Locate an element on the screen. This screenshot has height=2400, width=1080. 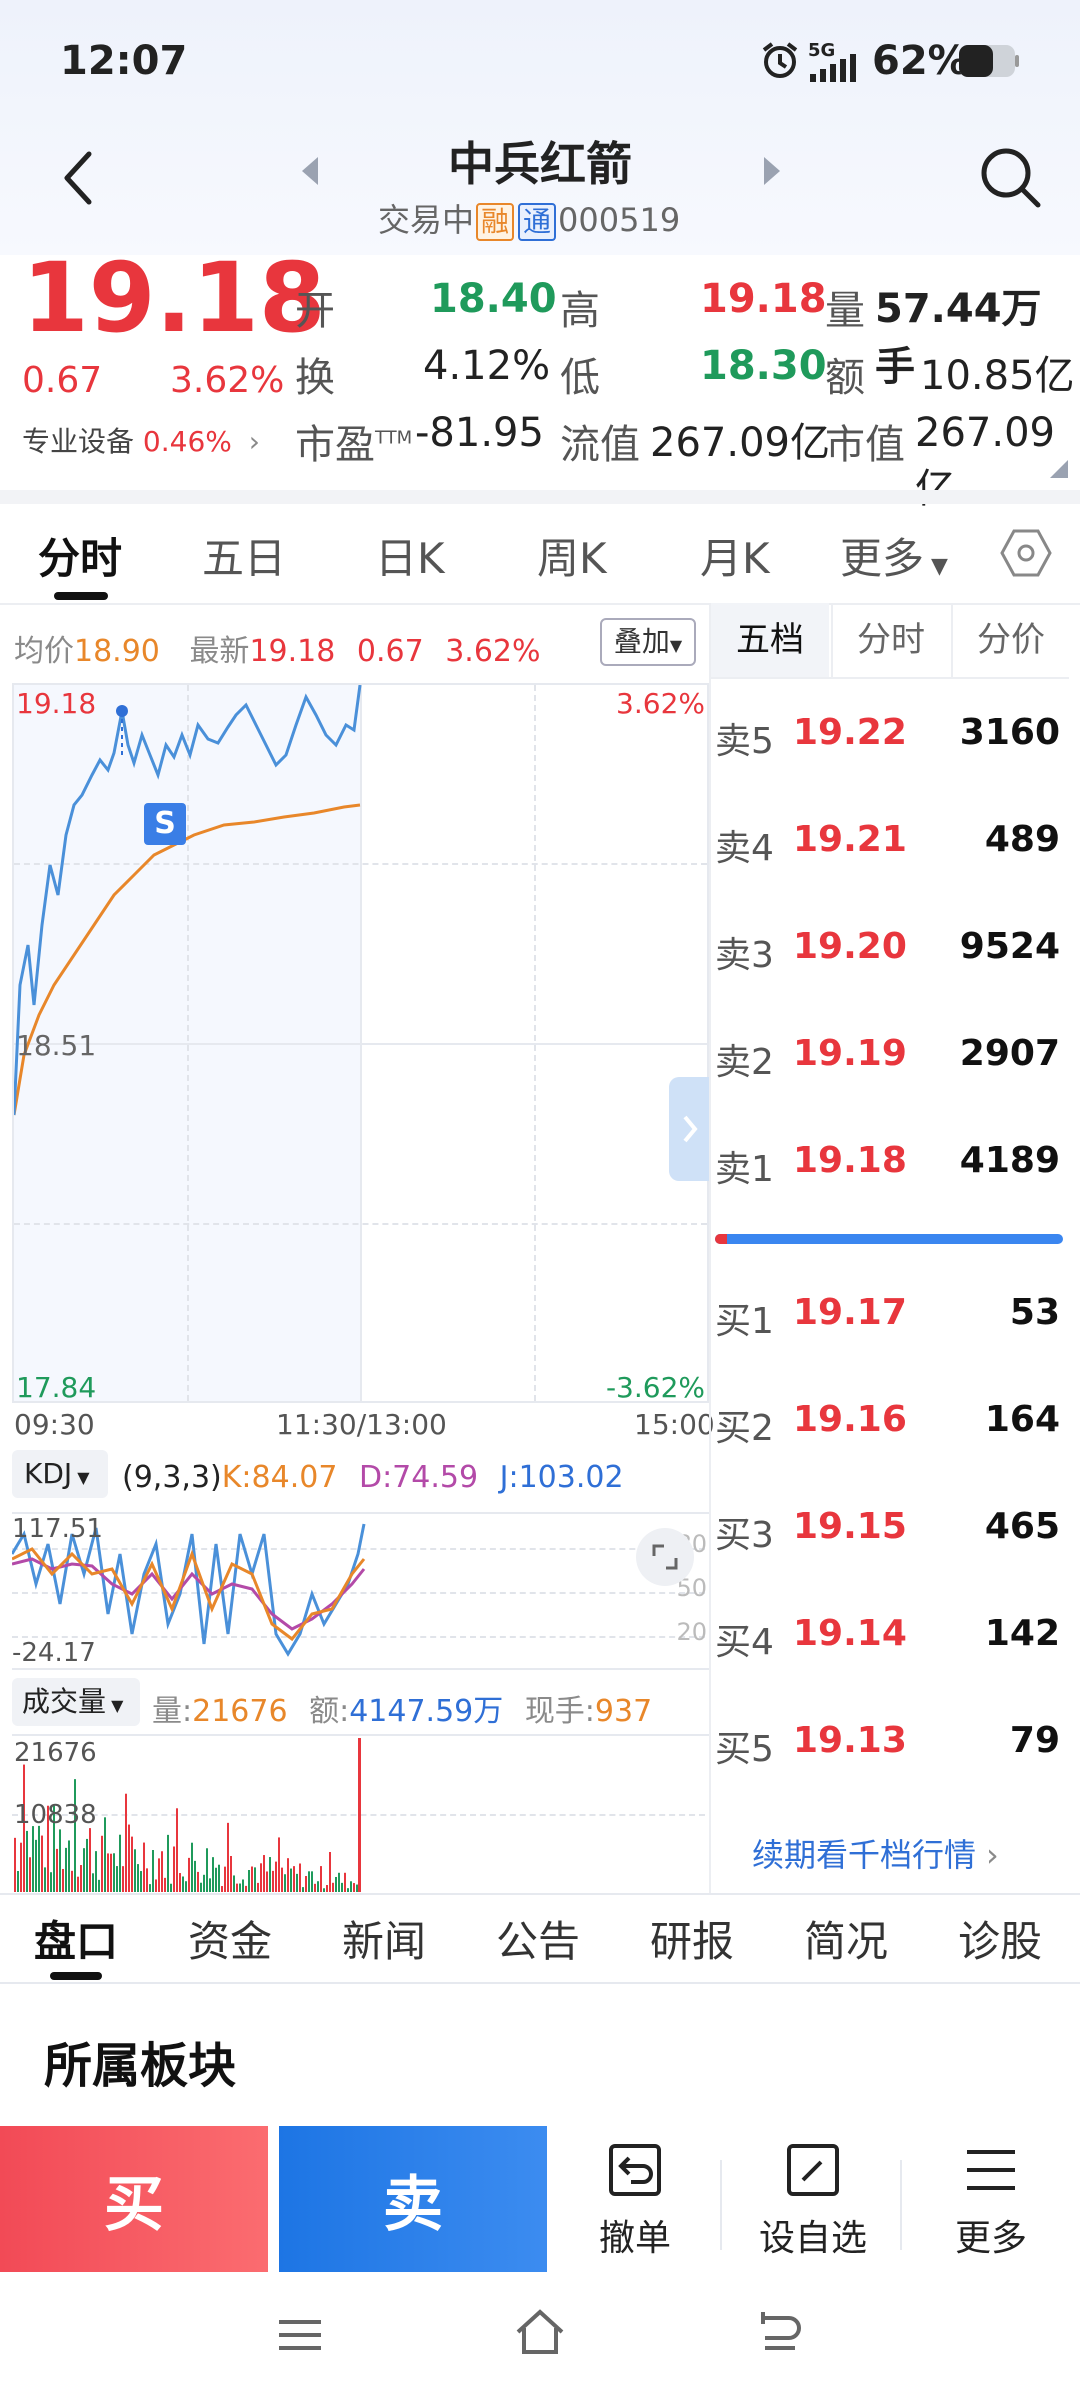
kdj-level-20: 20 is located at coordinates (691, 1632).